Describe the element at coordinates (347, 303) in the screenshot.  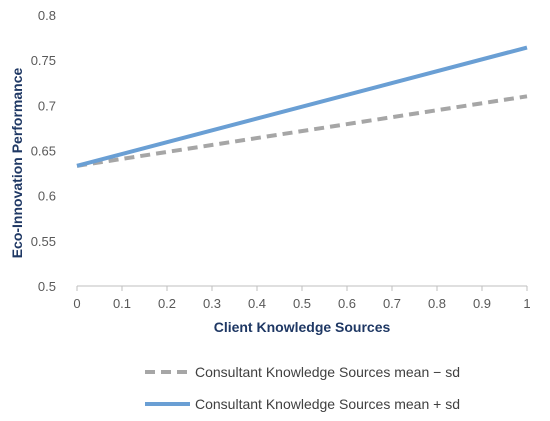
I see `x-tick-label: 0.6` at that location.